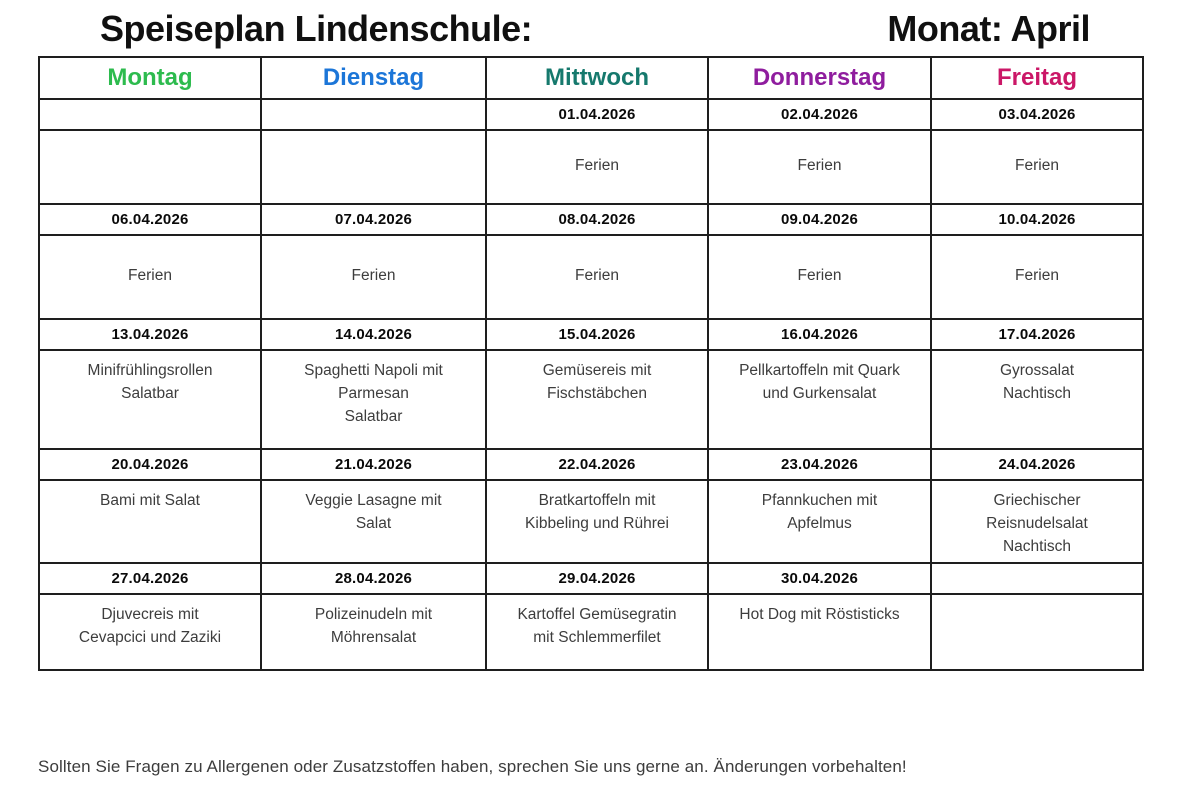  Describe the element at coordinates (597, 464) in the screenshot. I see `date-cell: 22.04.2026` at that location.